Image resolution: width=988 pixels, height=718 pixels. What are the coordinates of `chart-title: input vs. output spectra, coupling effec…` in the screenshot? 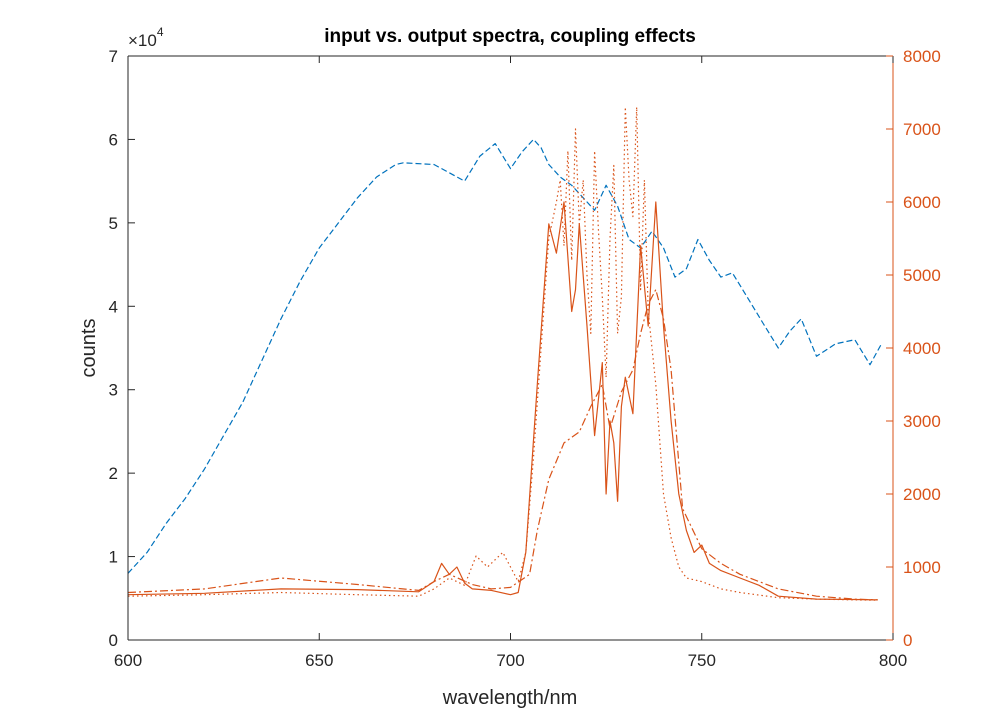 It's located at (510, 36).